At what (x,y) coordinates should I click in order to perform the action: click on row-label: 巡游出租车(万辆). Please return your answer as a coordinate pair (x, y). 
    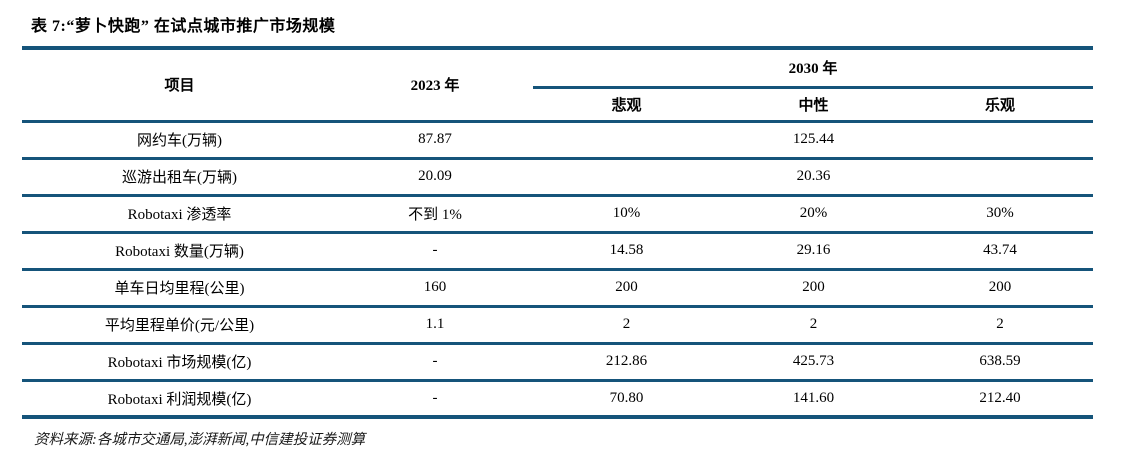
    Looking at the image, I should click on (179, 177).